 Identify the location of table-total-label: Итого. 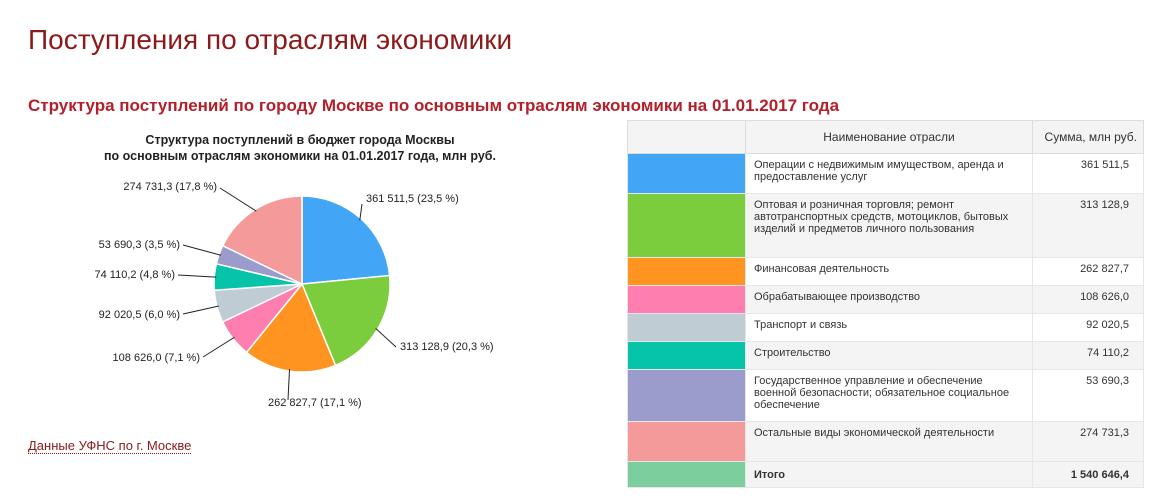
(889, 474).